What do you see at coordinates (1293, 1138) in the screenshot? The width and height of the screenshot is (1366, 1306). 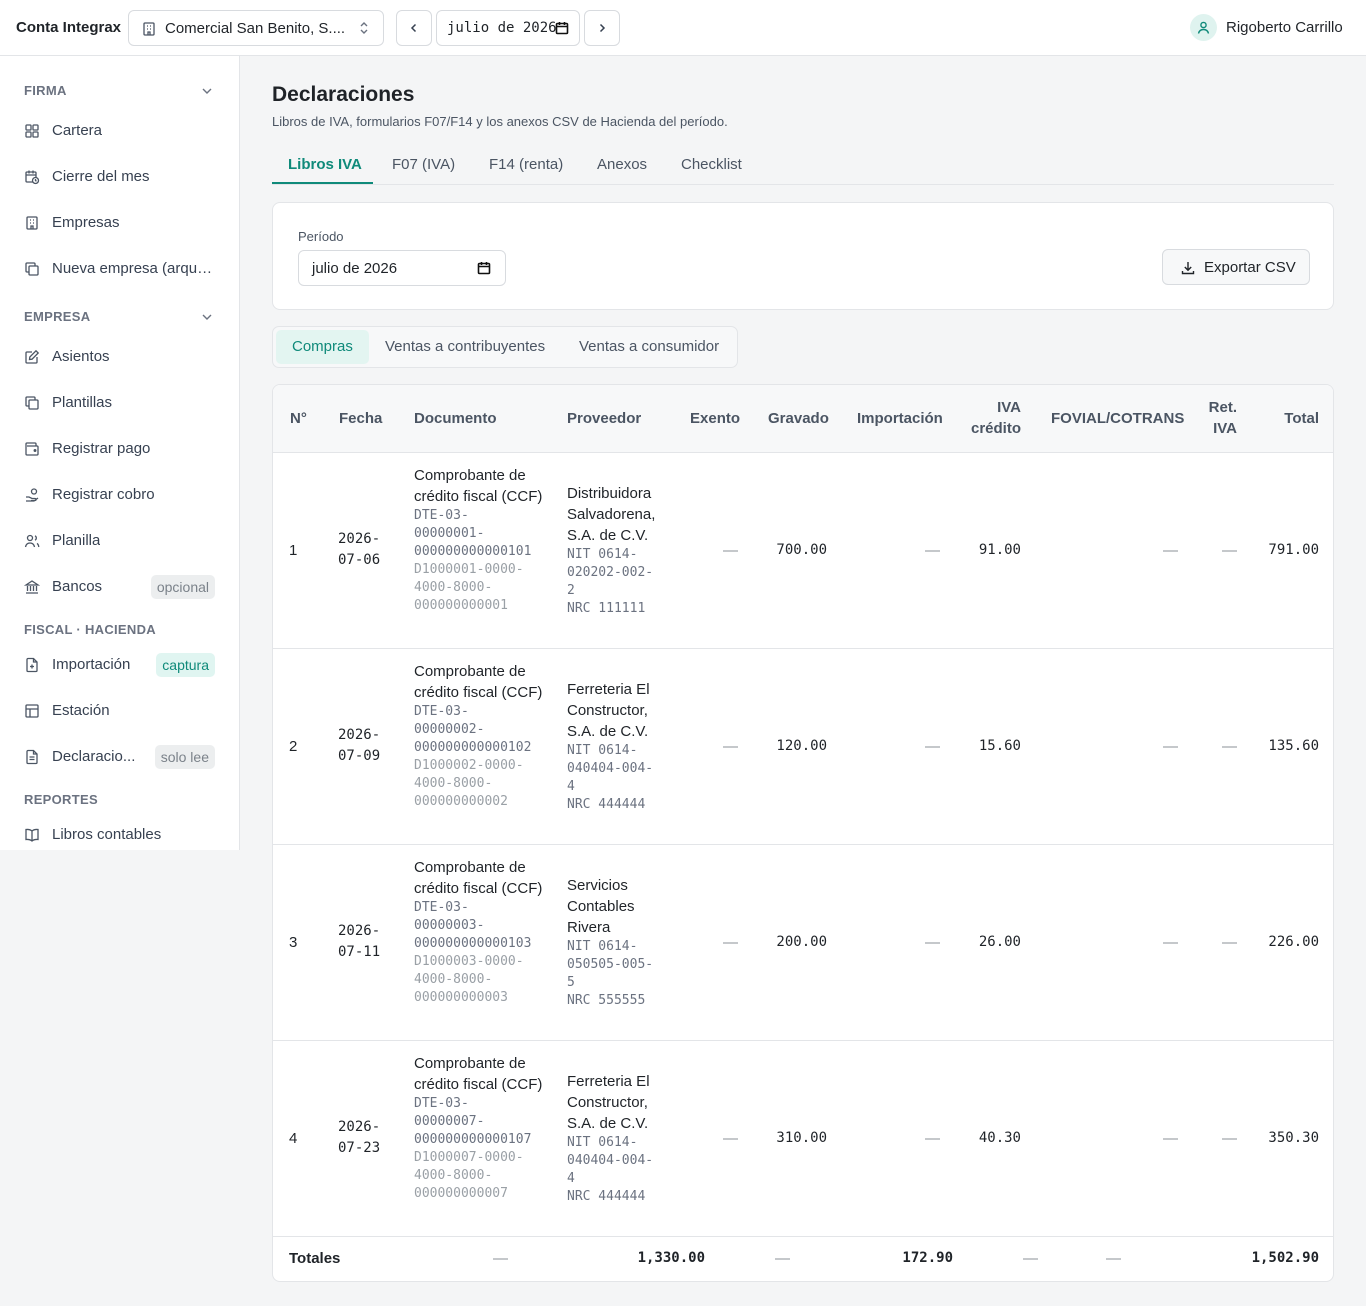 I see `total-value: 350.30` at bounding box center [1293, 1138].